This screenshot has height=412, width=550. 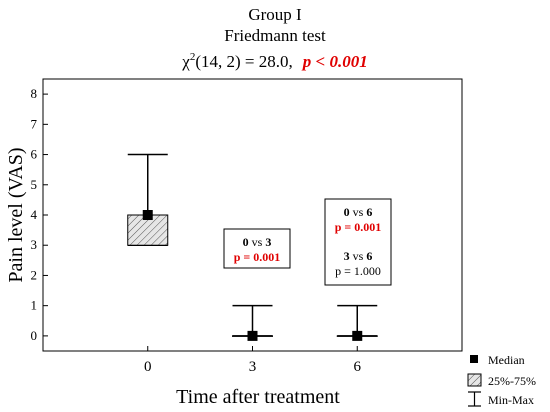 What do you see at coordinates (34, 244) in the screenshot?
I see `y-tick-label: 3` at bounding box center [34, 244].